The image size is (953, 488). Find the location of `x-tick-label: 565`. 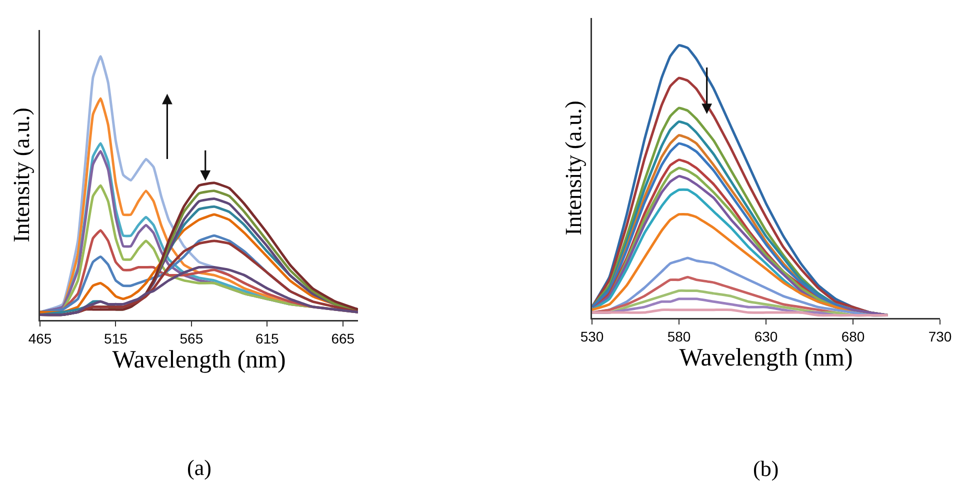

x-tick-label: 565 is located at coordinates (192, 338).